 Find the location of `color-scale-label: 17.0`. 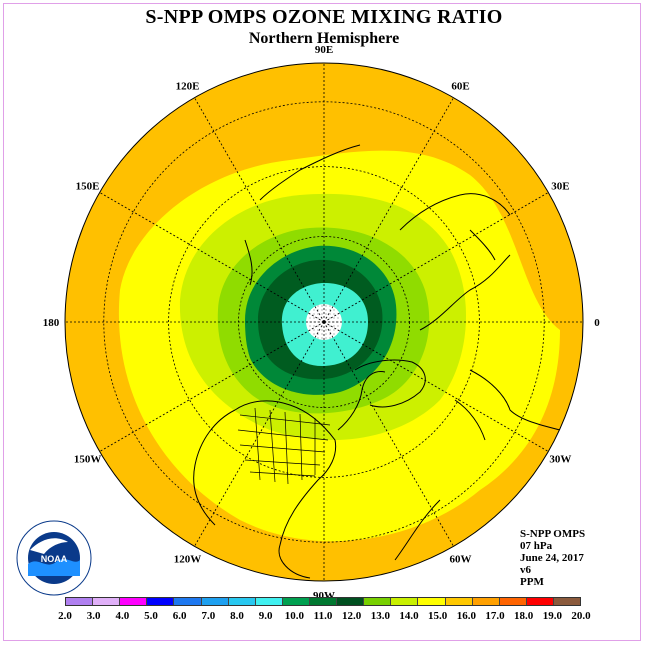

color-scale-label: 17.0 is located at coordinates (495, 616).